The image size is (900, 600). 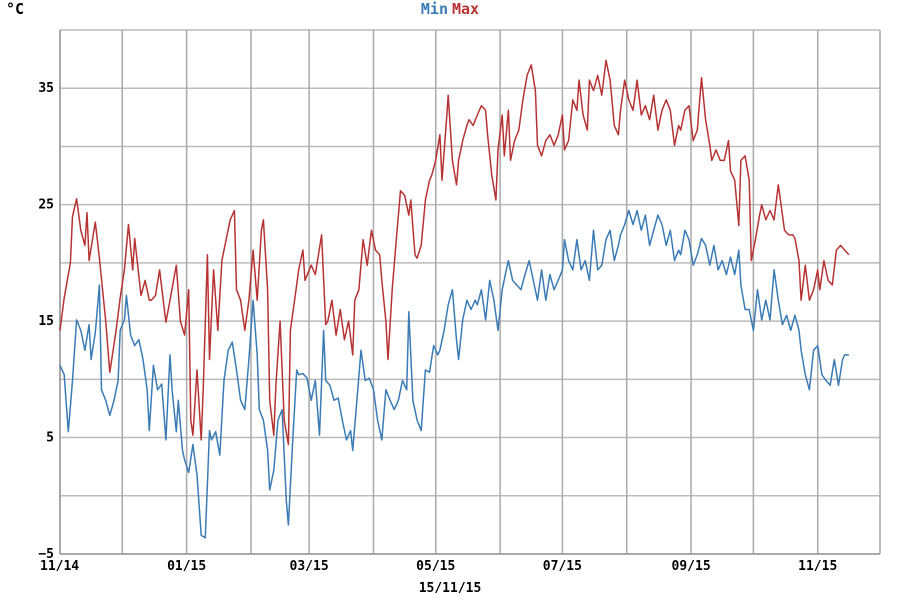 I want to click on x-tick-label: 09/15, so click(x=691, y=566).